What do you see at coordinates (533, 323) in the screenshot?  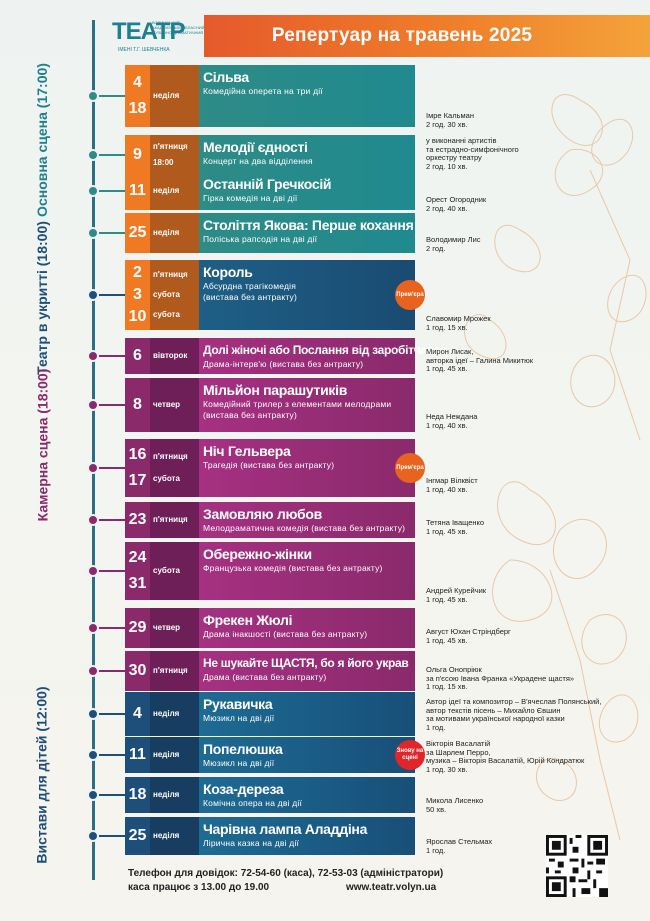 I see `event-author-info: Славомир Мрожек 1 год. 15 хв.` at bounding box center [533, 323].